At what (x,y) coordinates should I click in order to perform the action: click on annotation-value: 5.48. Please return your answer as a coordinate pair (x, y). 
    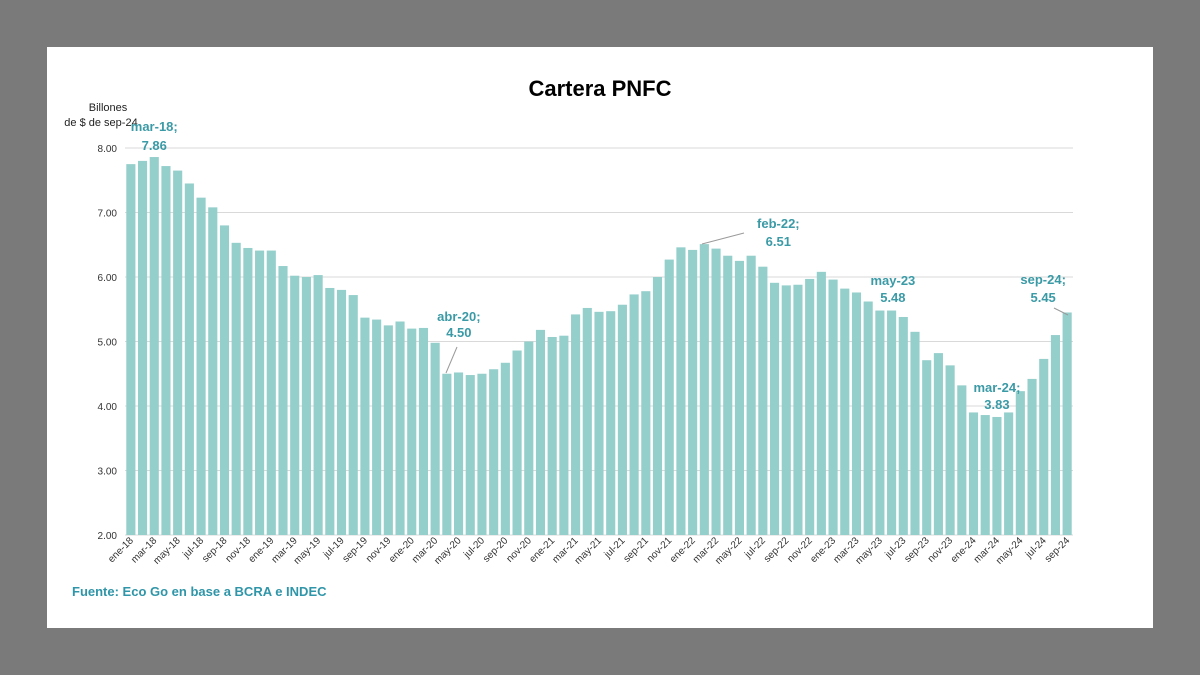
    Looking at the image, I should click on (892, 297).